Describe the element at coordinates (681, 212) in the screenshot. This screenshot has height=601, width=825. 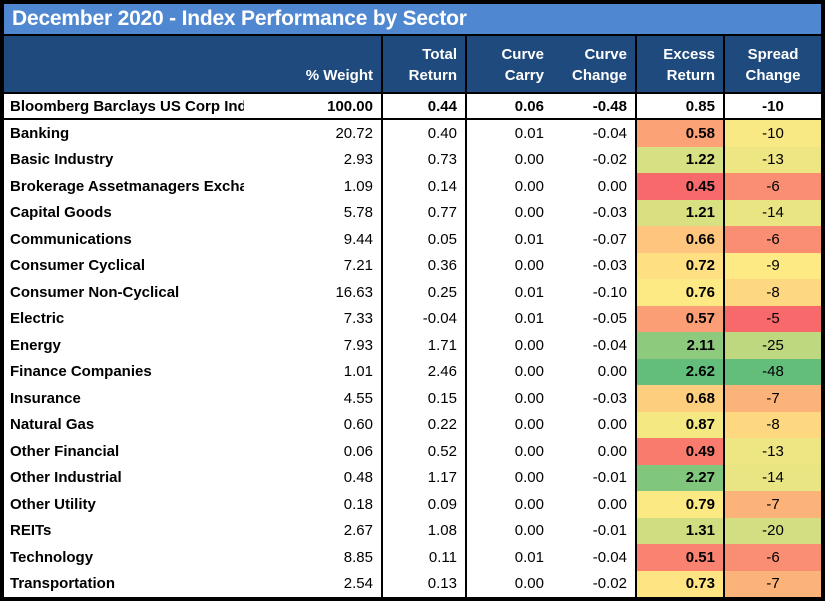
I see `excess-return-cell: 1.21` at that location.